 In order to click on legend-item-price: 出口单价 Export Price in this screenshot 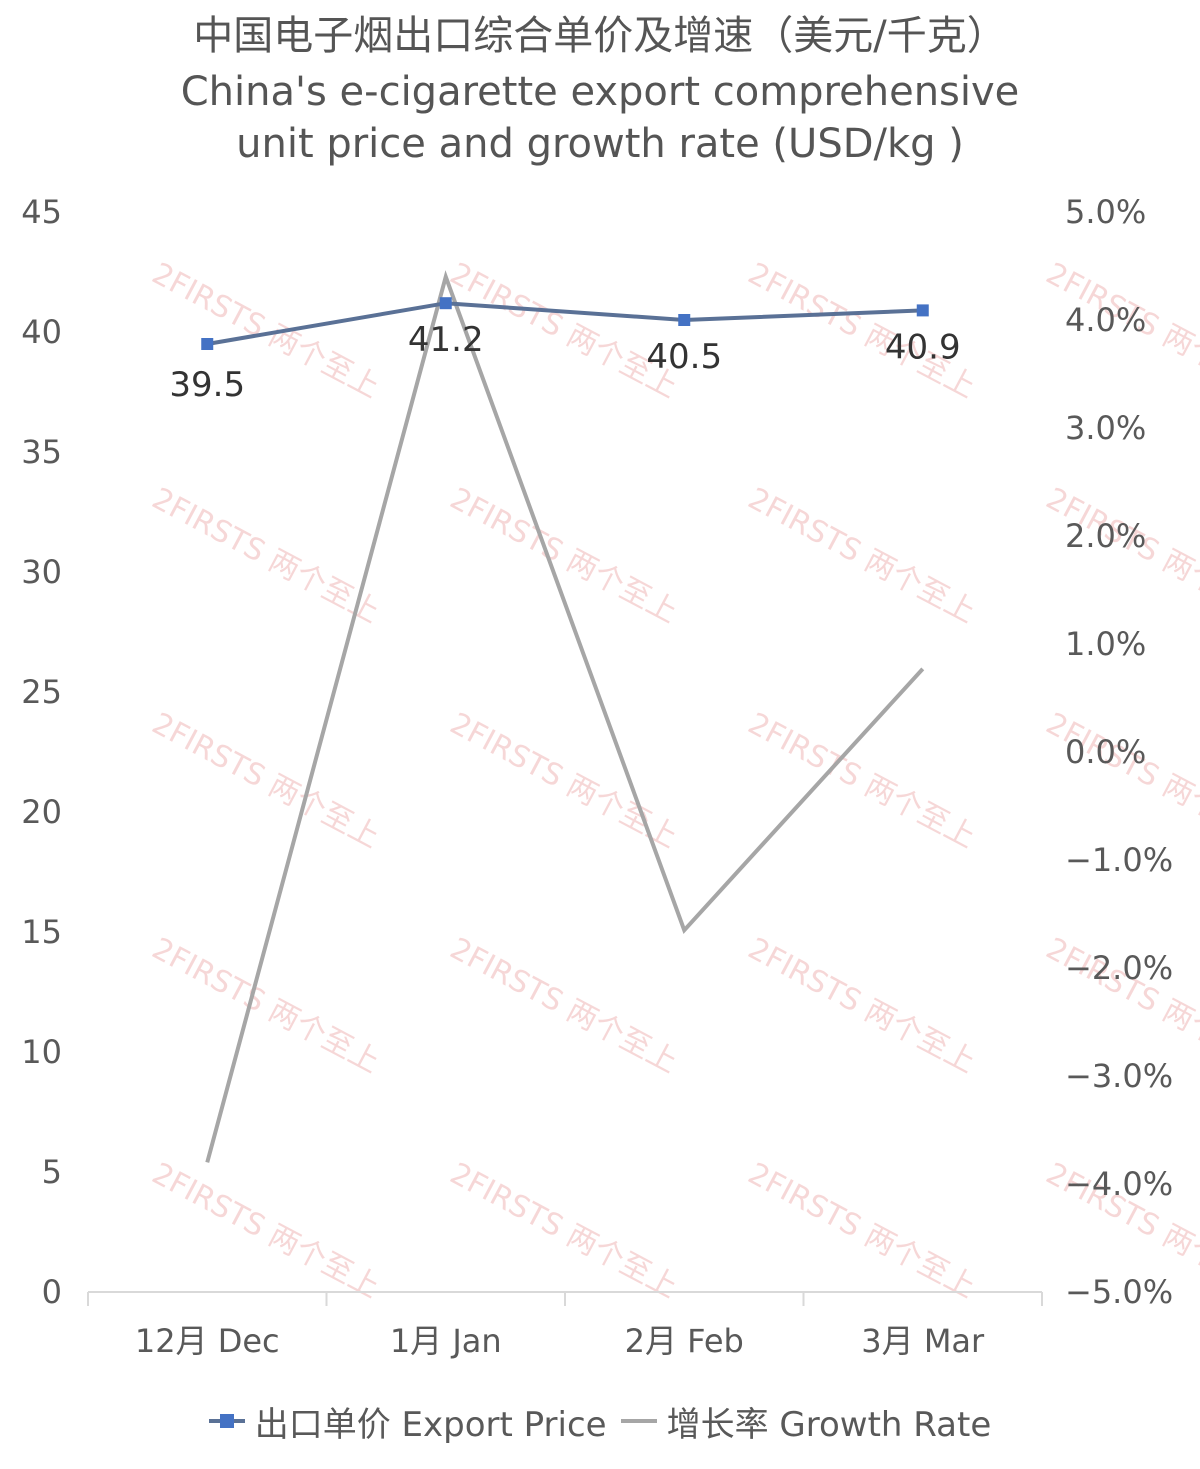, I will do `click(407, 1421)`.